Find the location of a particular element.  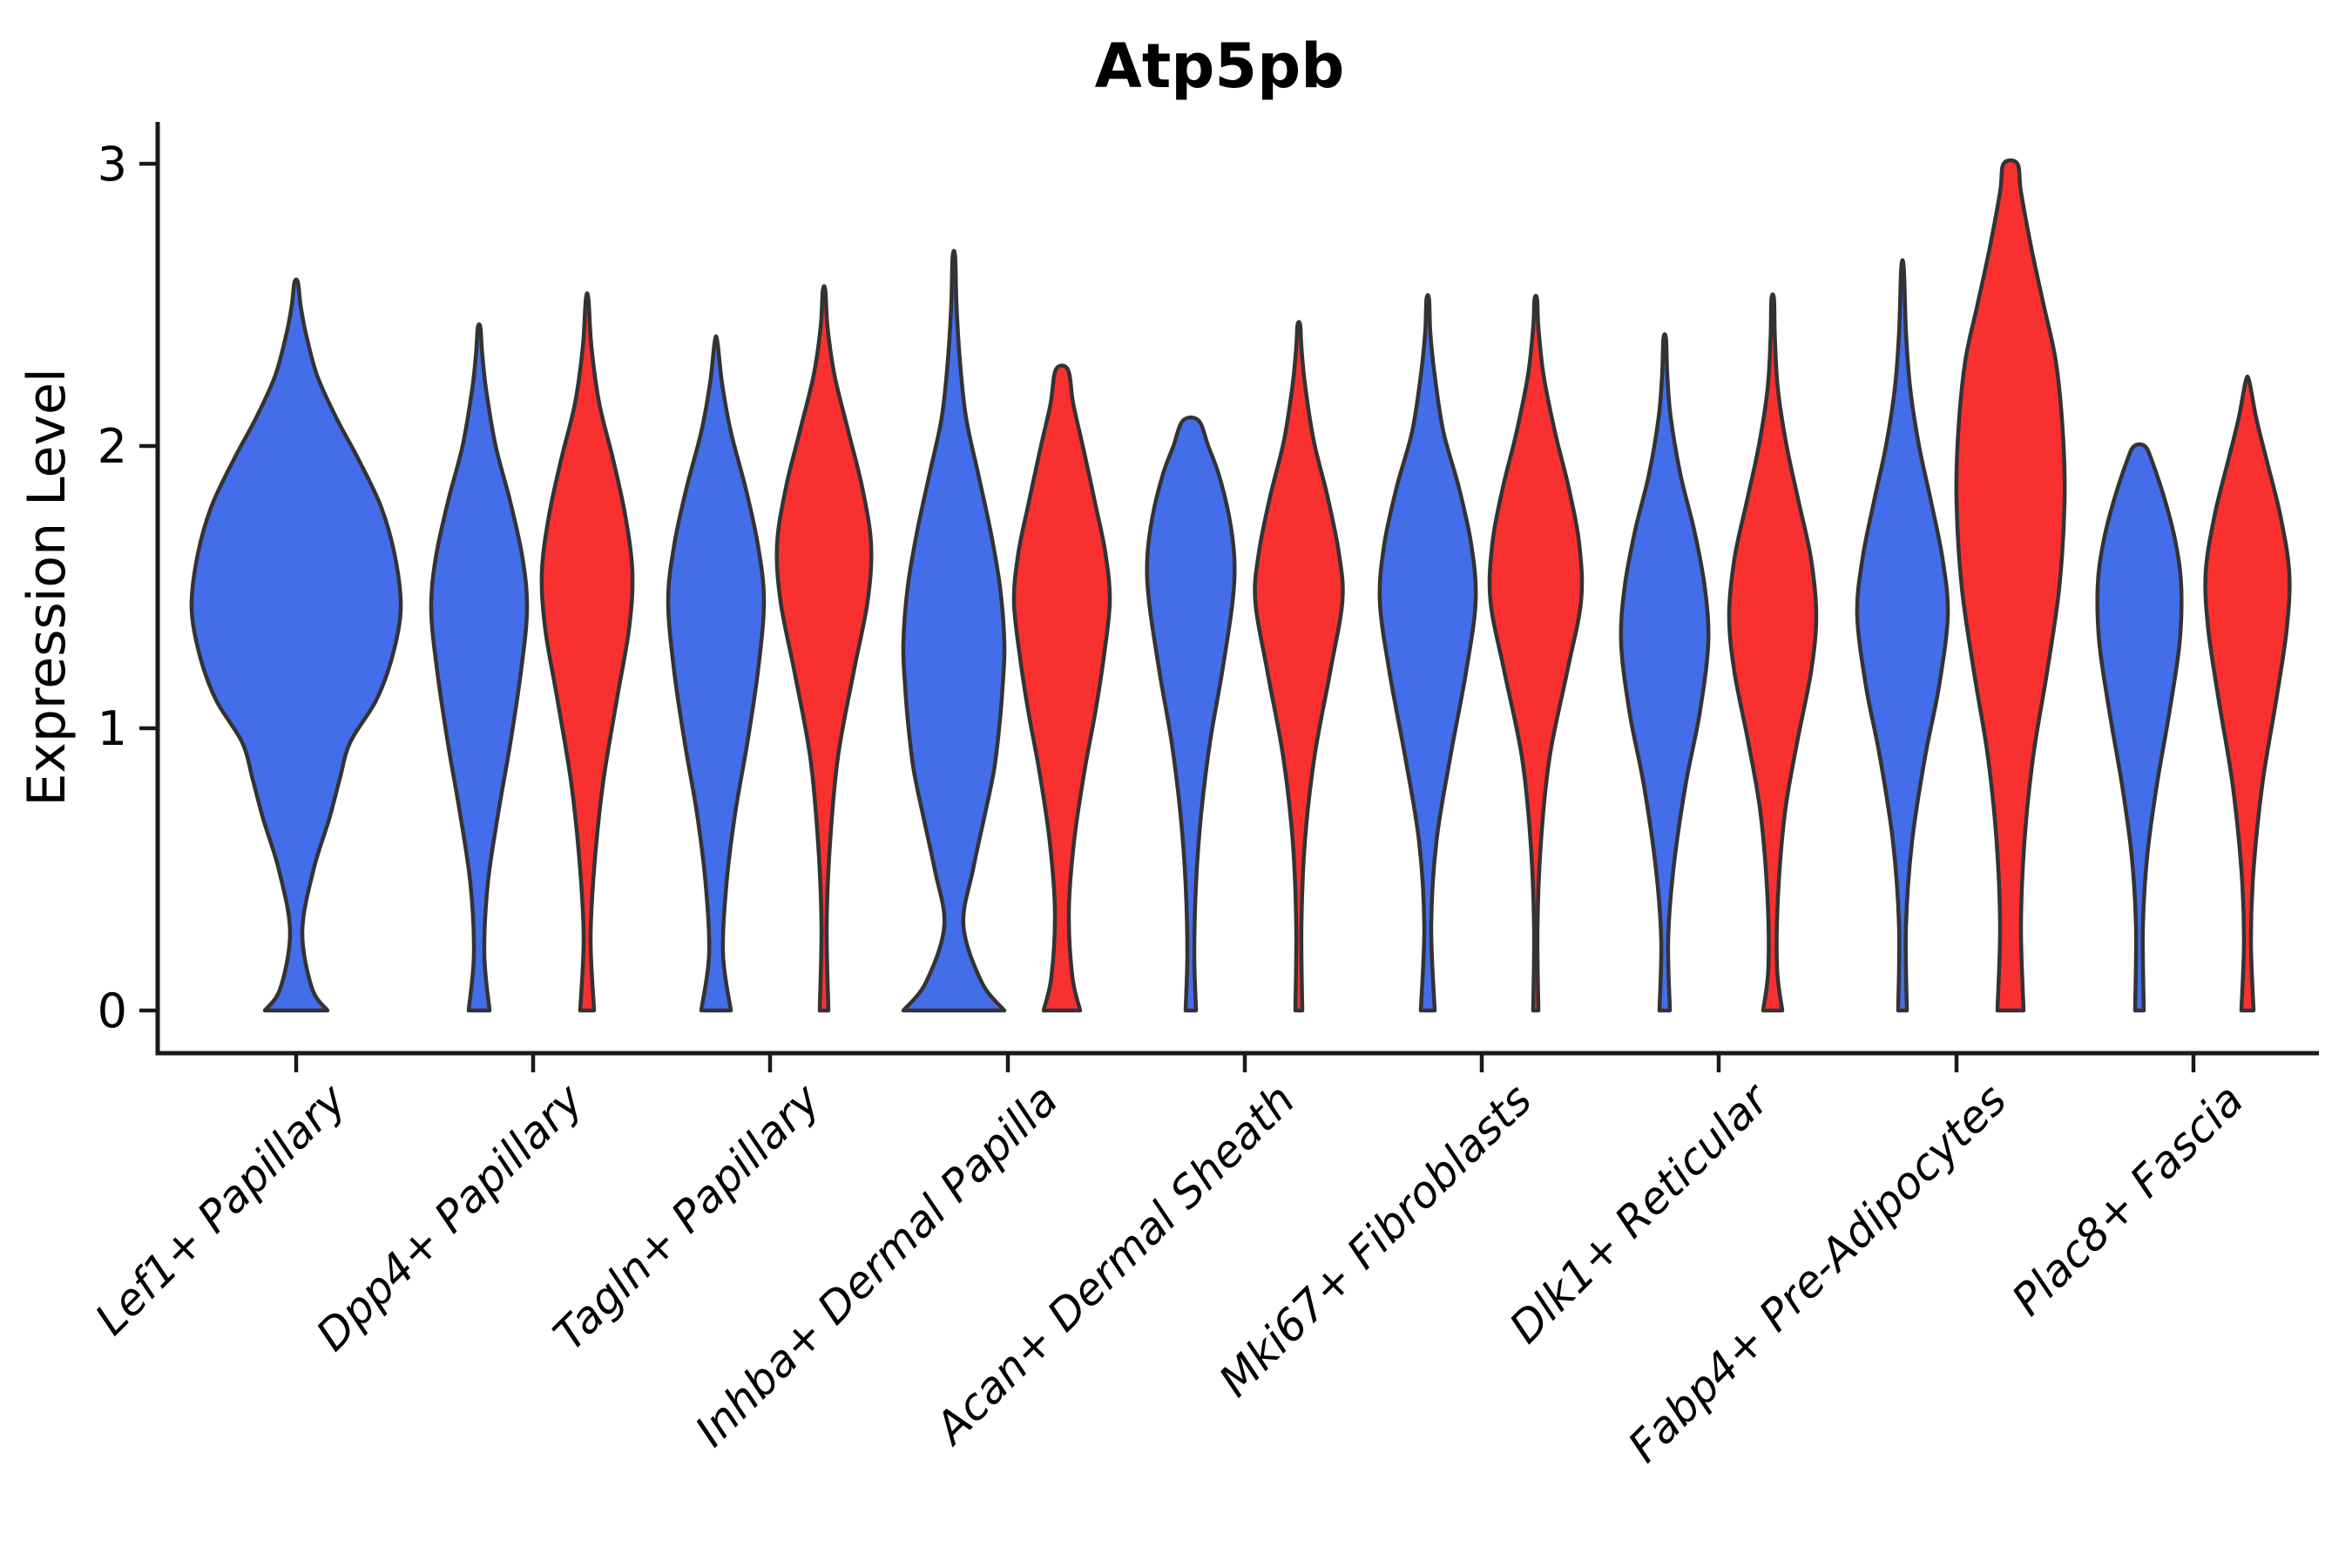

violin-fabp4-pre-adipocytes-blue is located at coordinates (1903, 635).